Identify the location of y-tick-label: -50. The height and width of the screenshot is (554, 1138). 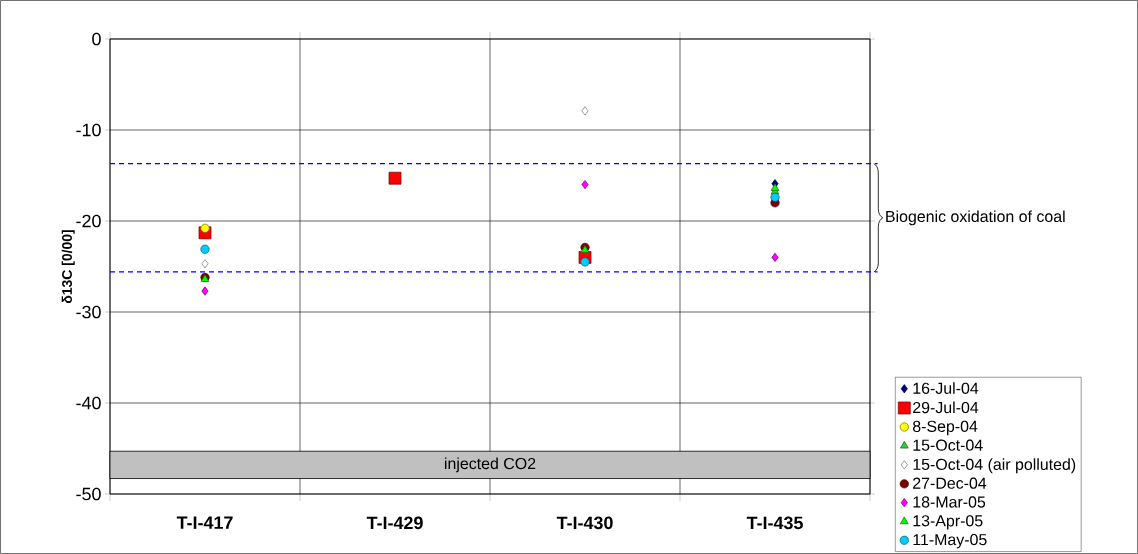
(88, 494).